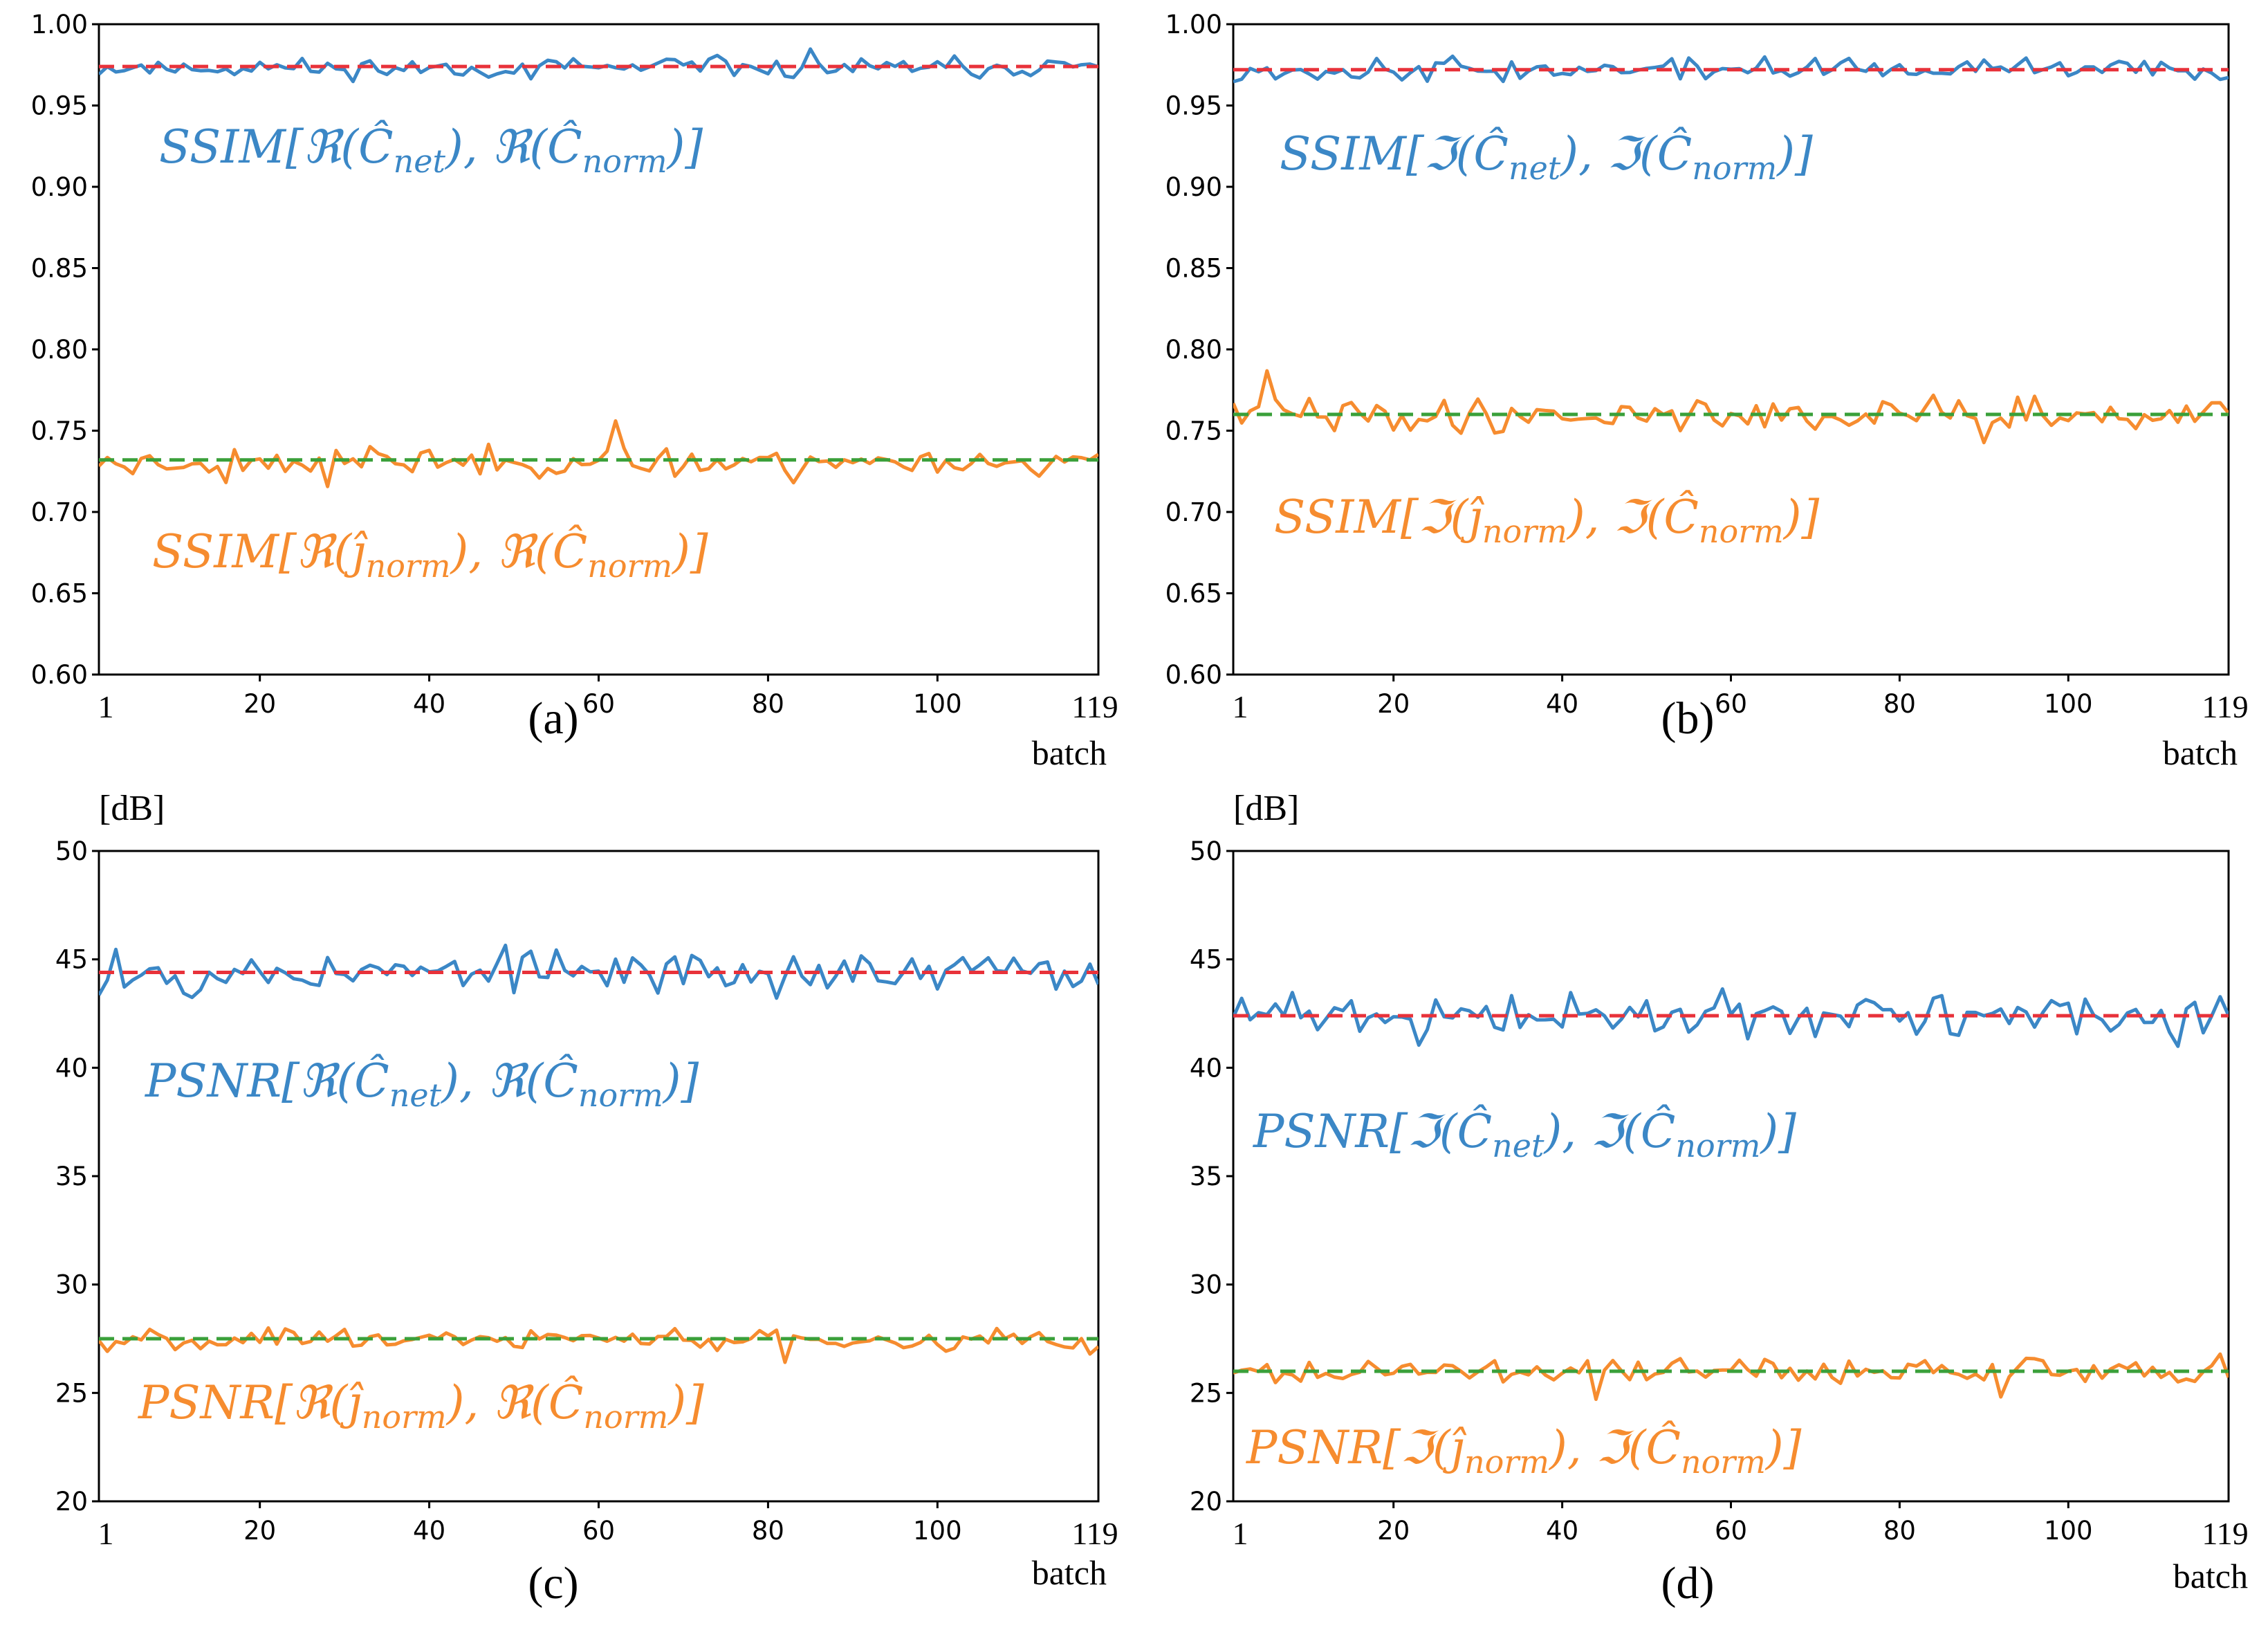  Describe the element at coordinates (421, 1406) in the screenshot. I see `series-annotation: PSNR[ℜ(ĵnorm​), ℜ(Ĉnorm​)]` at that location.